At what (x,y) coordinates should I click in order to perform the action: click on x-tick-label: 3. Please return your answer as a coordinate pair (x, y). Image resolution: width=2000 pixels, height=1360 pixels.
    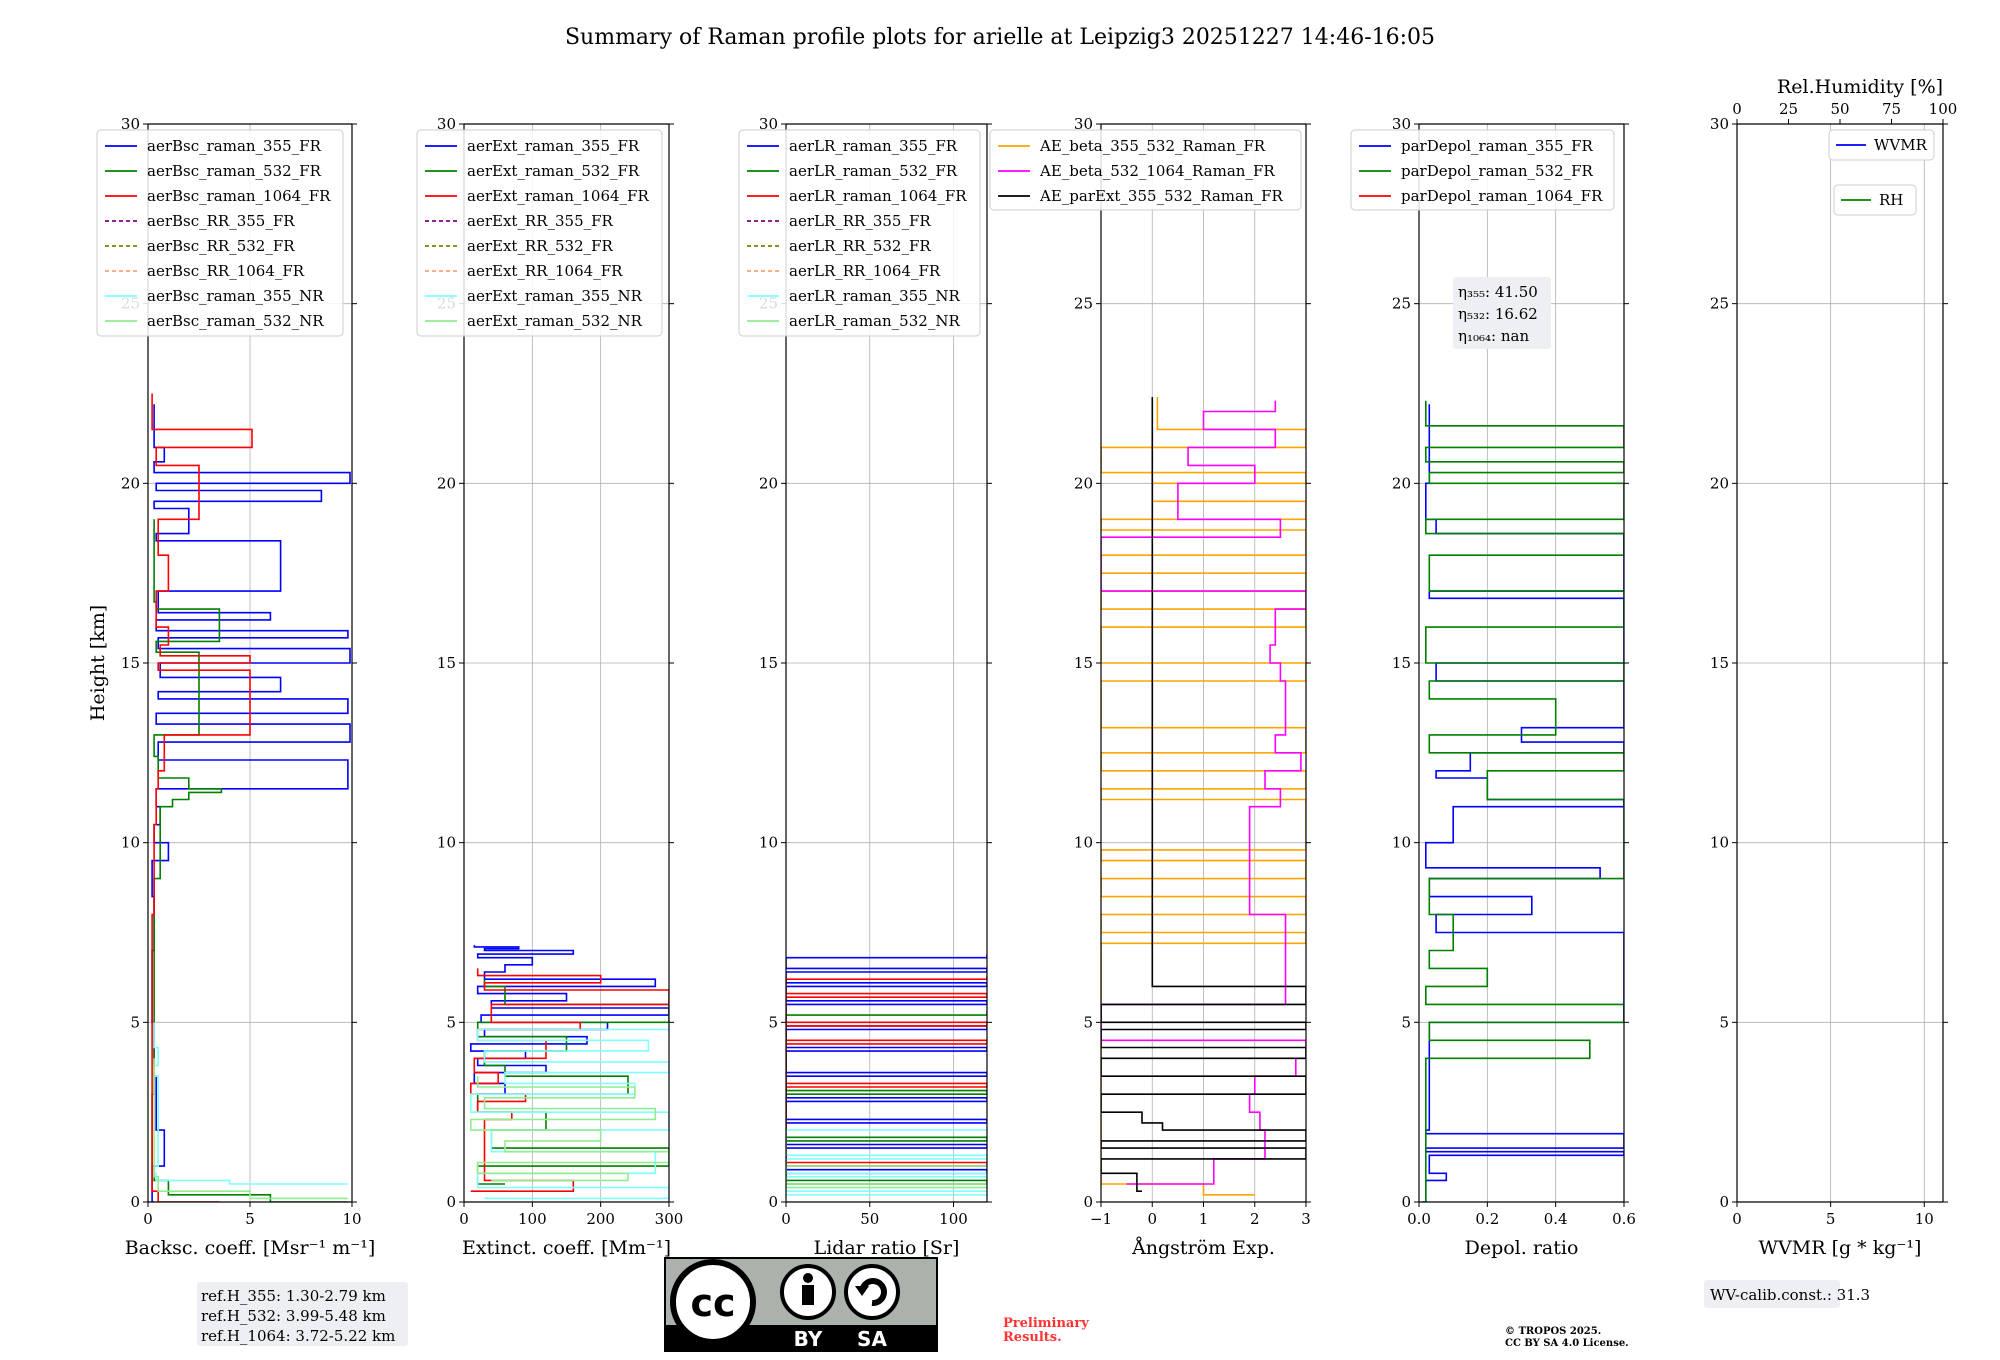
    Looking at the image, I should click on (1306, 1219).